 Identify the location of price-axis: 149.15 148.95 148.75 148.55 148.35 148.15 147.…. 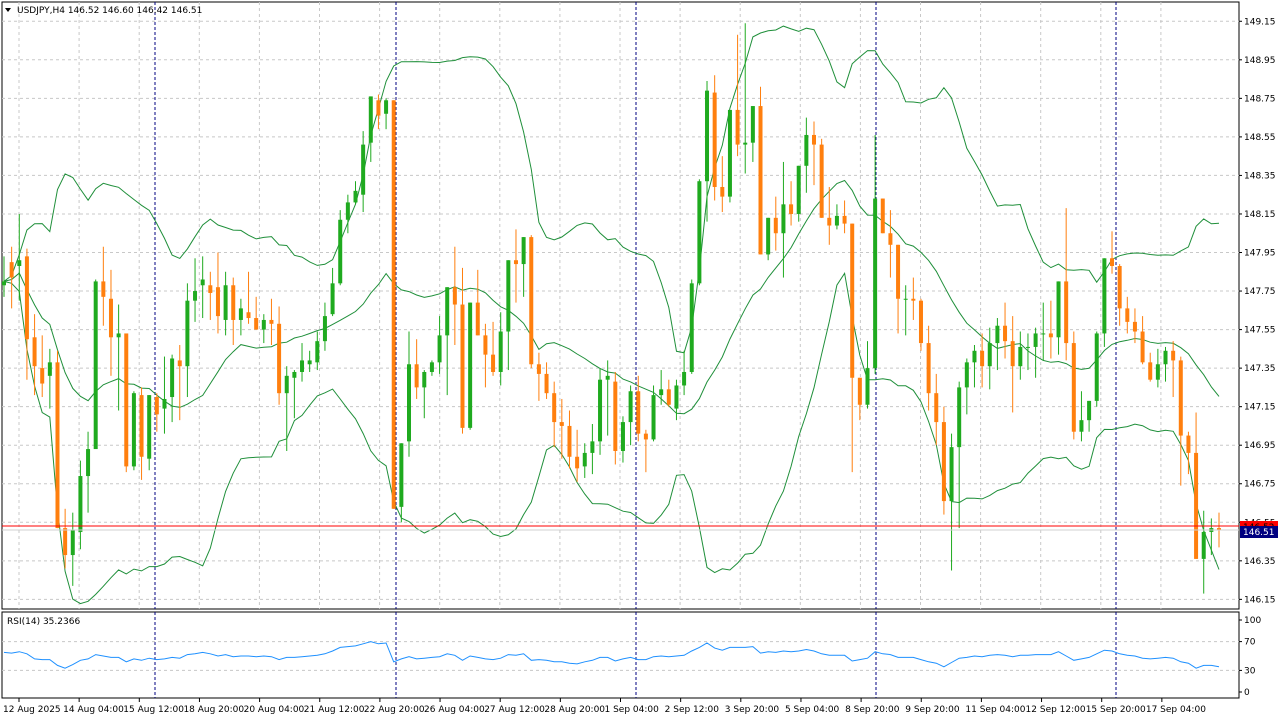
(1257, 311).